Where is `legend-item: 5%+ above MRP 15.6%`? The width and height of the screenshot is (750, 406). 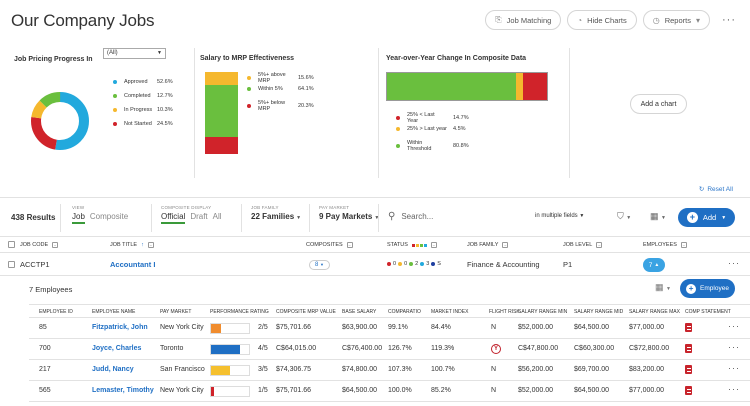
legend-item: 5%+ above MRP 15.6% is located at coordinates (280, 78).